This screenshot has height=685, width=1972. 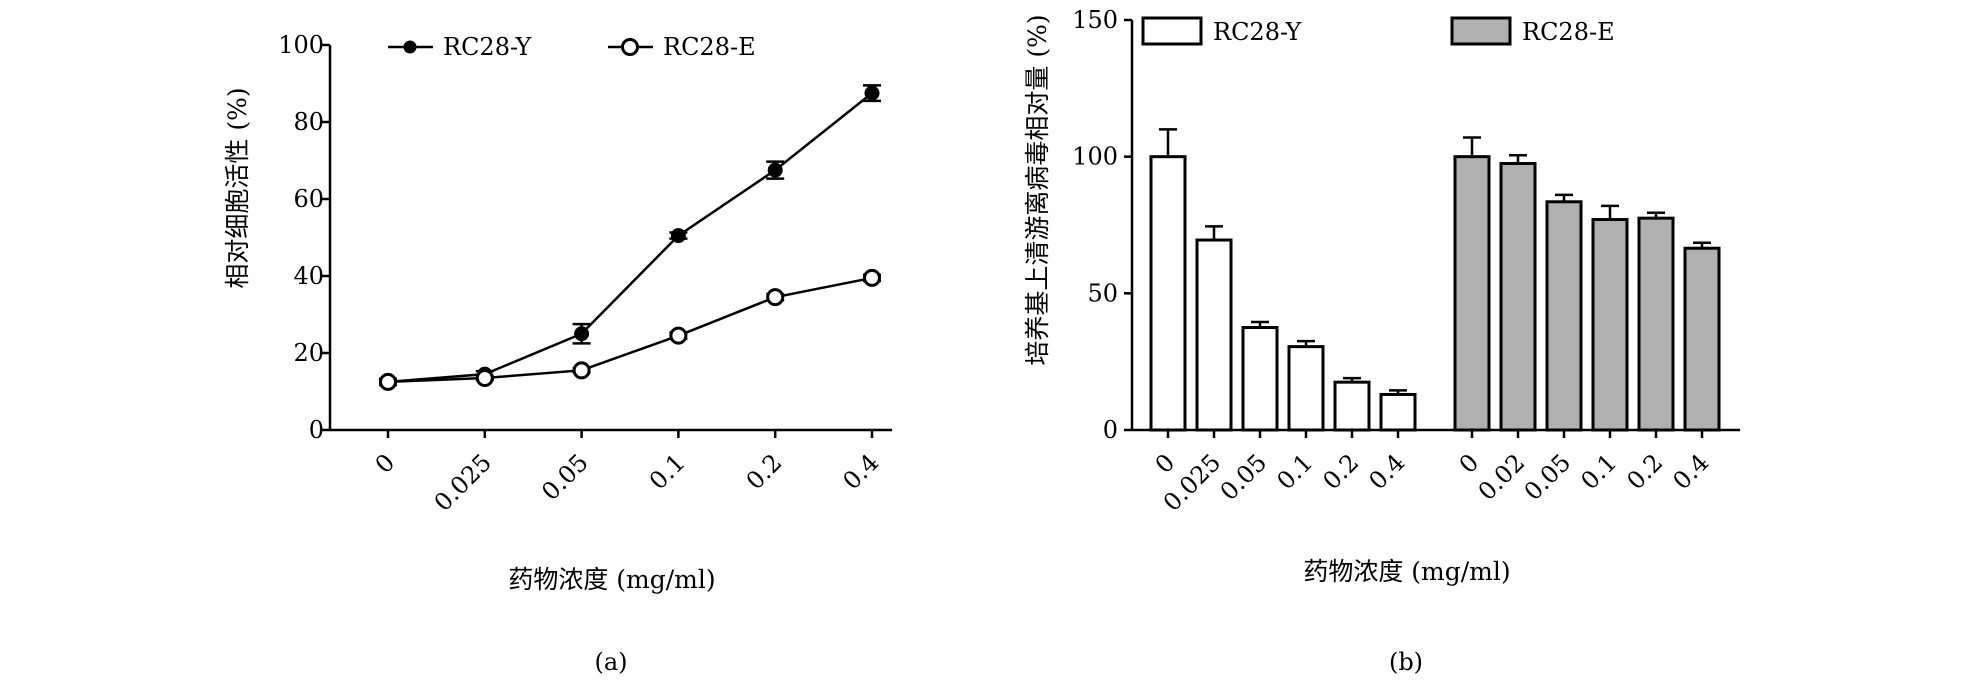 What do you see at coordinates (1283, 280) in the screenshot?
I see `panel-b-group-rc28-y` at bounding box center [1283, 280].